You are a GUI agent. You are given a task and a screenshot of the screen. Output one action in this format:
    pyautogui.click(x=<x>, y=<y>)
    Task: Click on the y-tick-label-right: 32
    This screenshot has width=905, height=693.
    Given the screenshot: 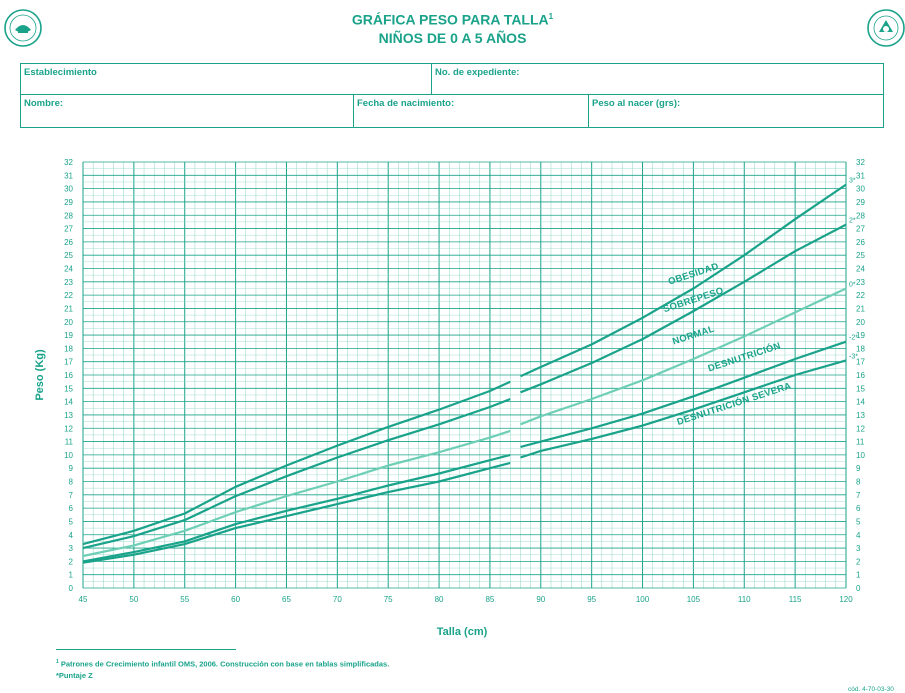 What is the action you would take?
    pyautogui.click(x=860, y=162)
    